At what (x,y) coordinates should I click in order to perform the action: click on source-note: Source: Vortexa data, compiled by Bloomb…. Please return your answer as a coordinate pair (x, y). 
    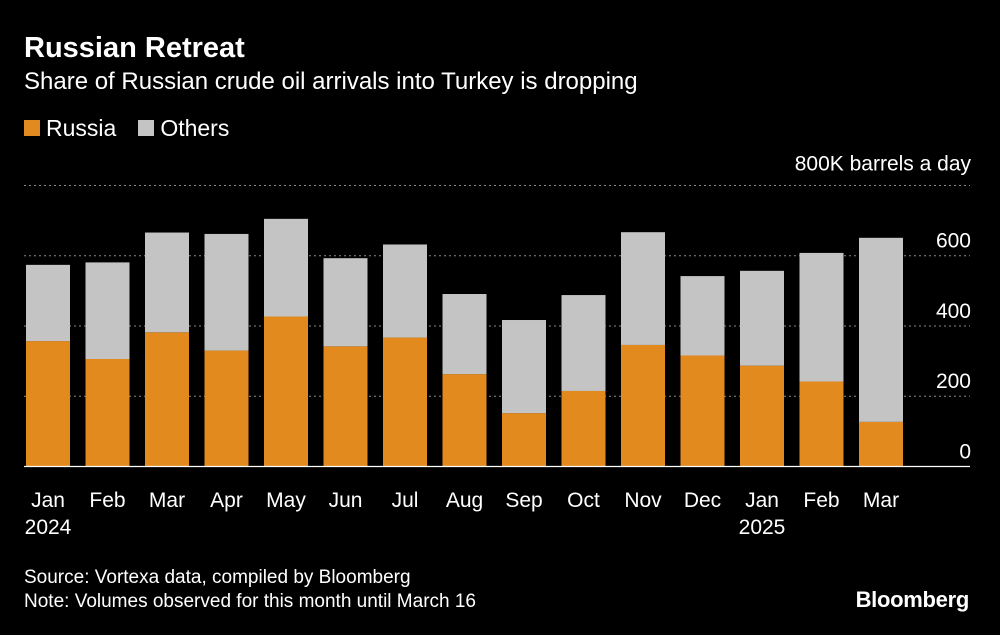
    Looking at the image, I should click on (250, 590).